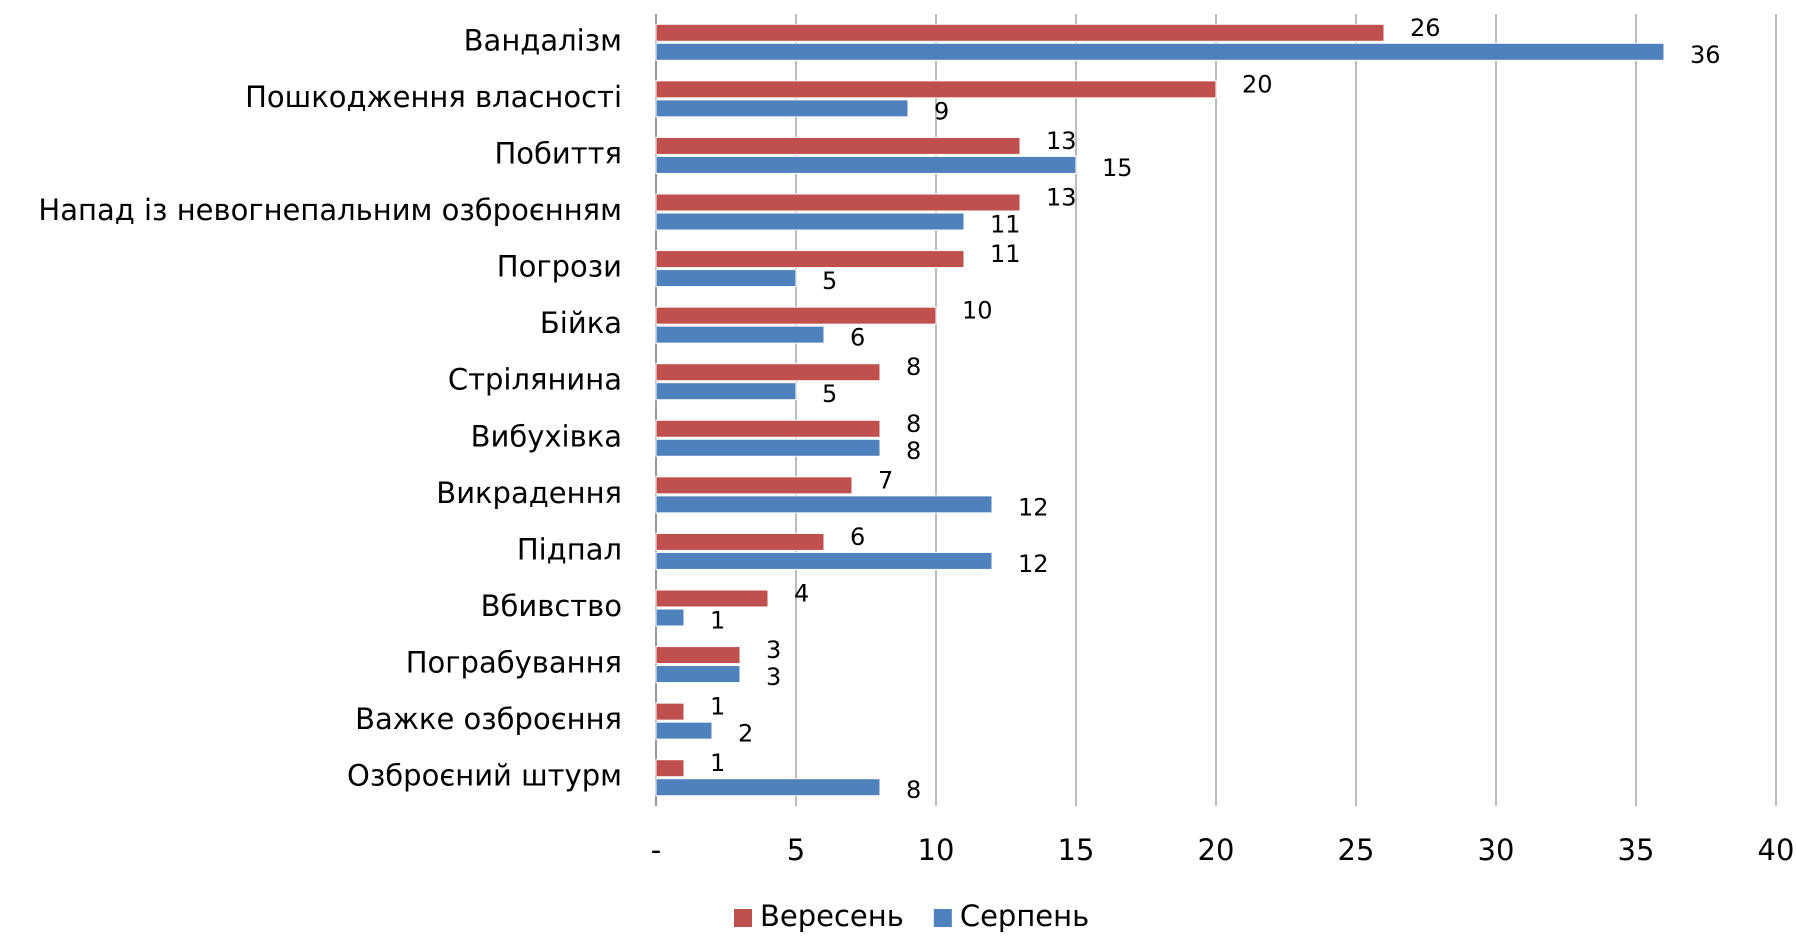  Describe the element at coordinates (1705, 55) in the screenshot. I see `data-label: 36` at that location.